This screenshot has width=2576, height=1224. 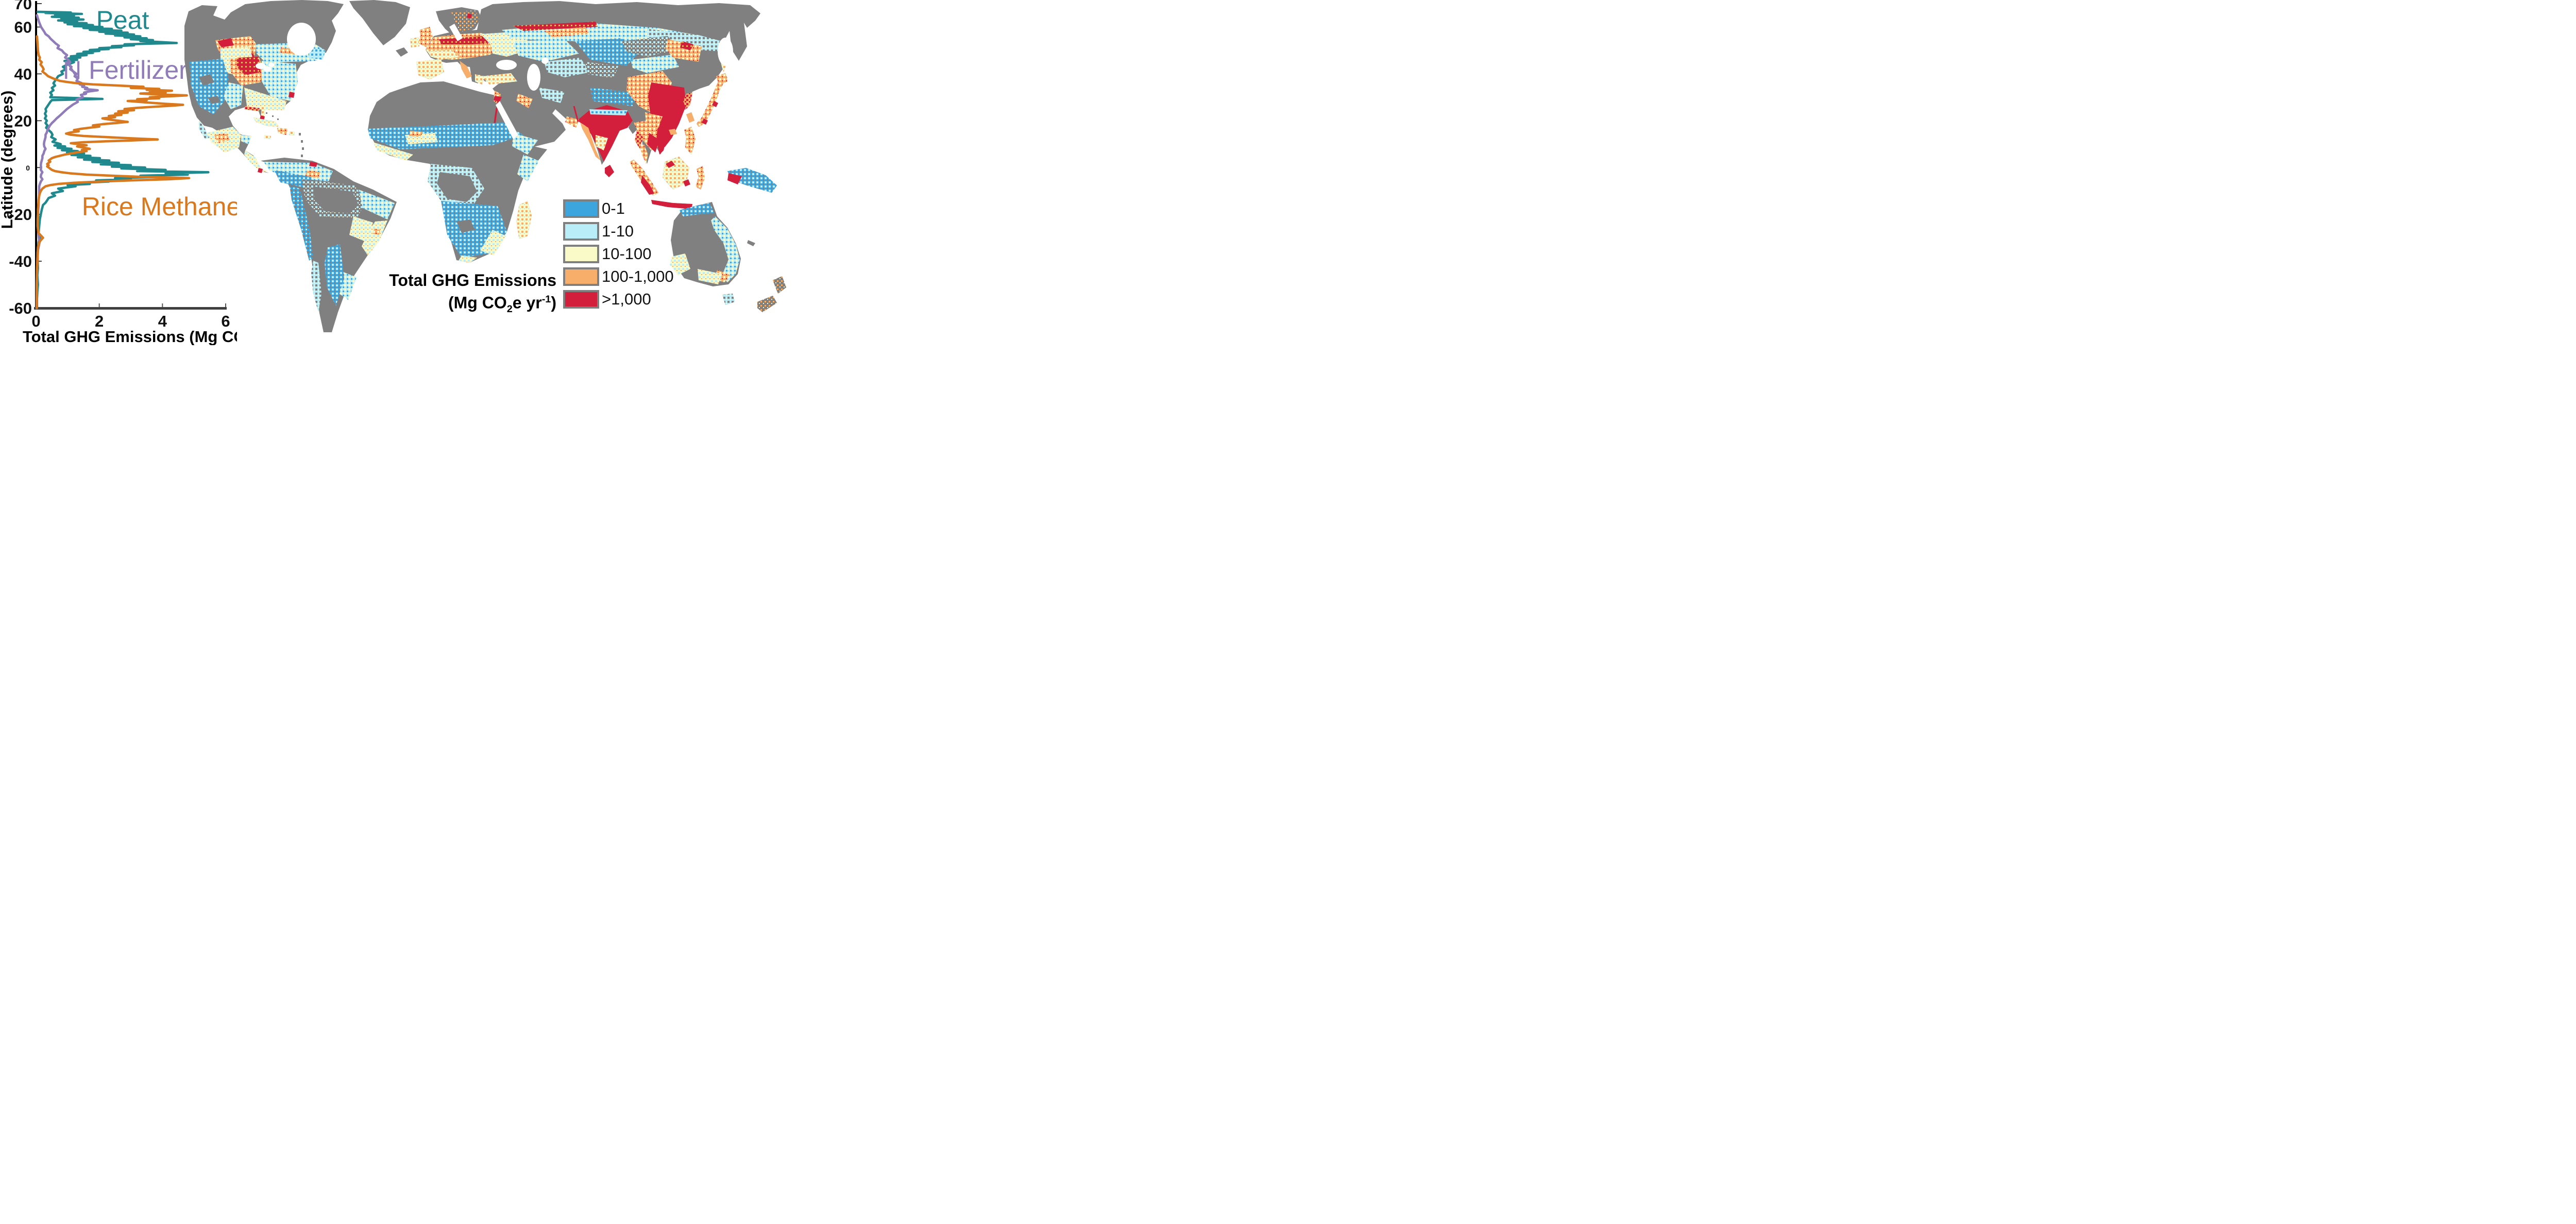 What do you see at coordinates (700, 178) in the screenshot?
I see `em-sulawesi-ov` at bounding box center [700, 178].